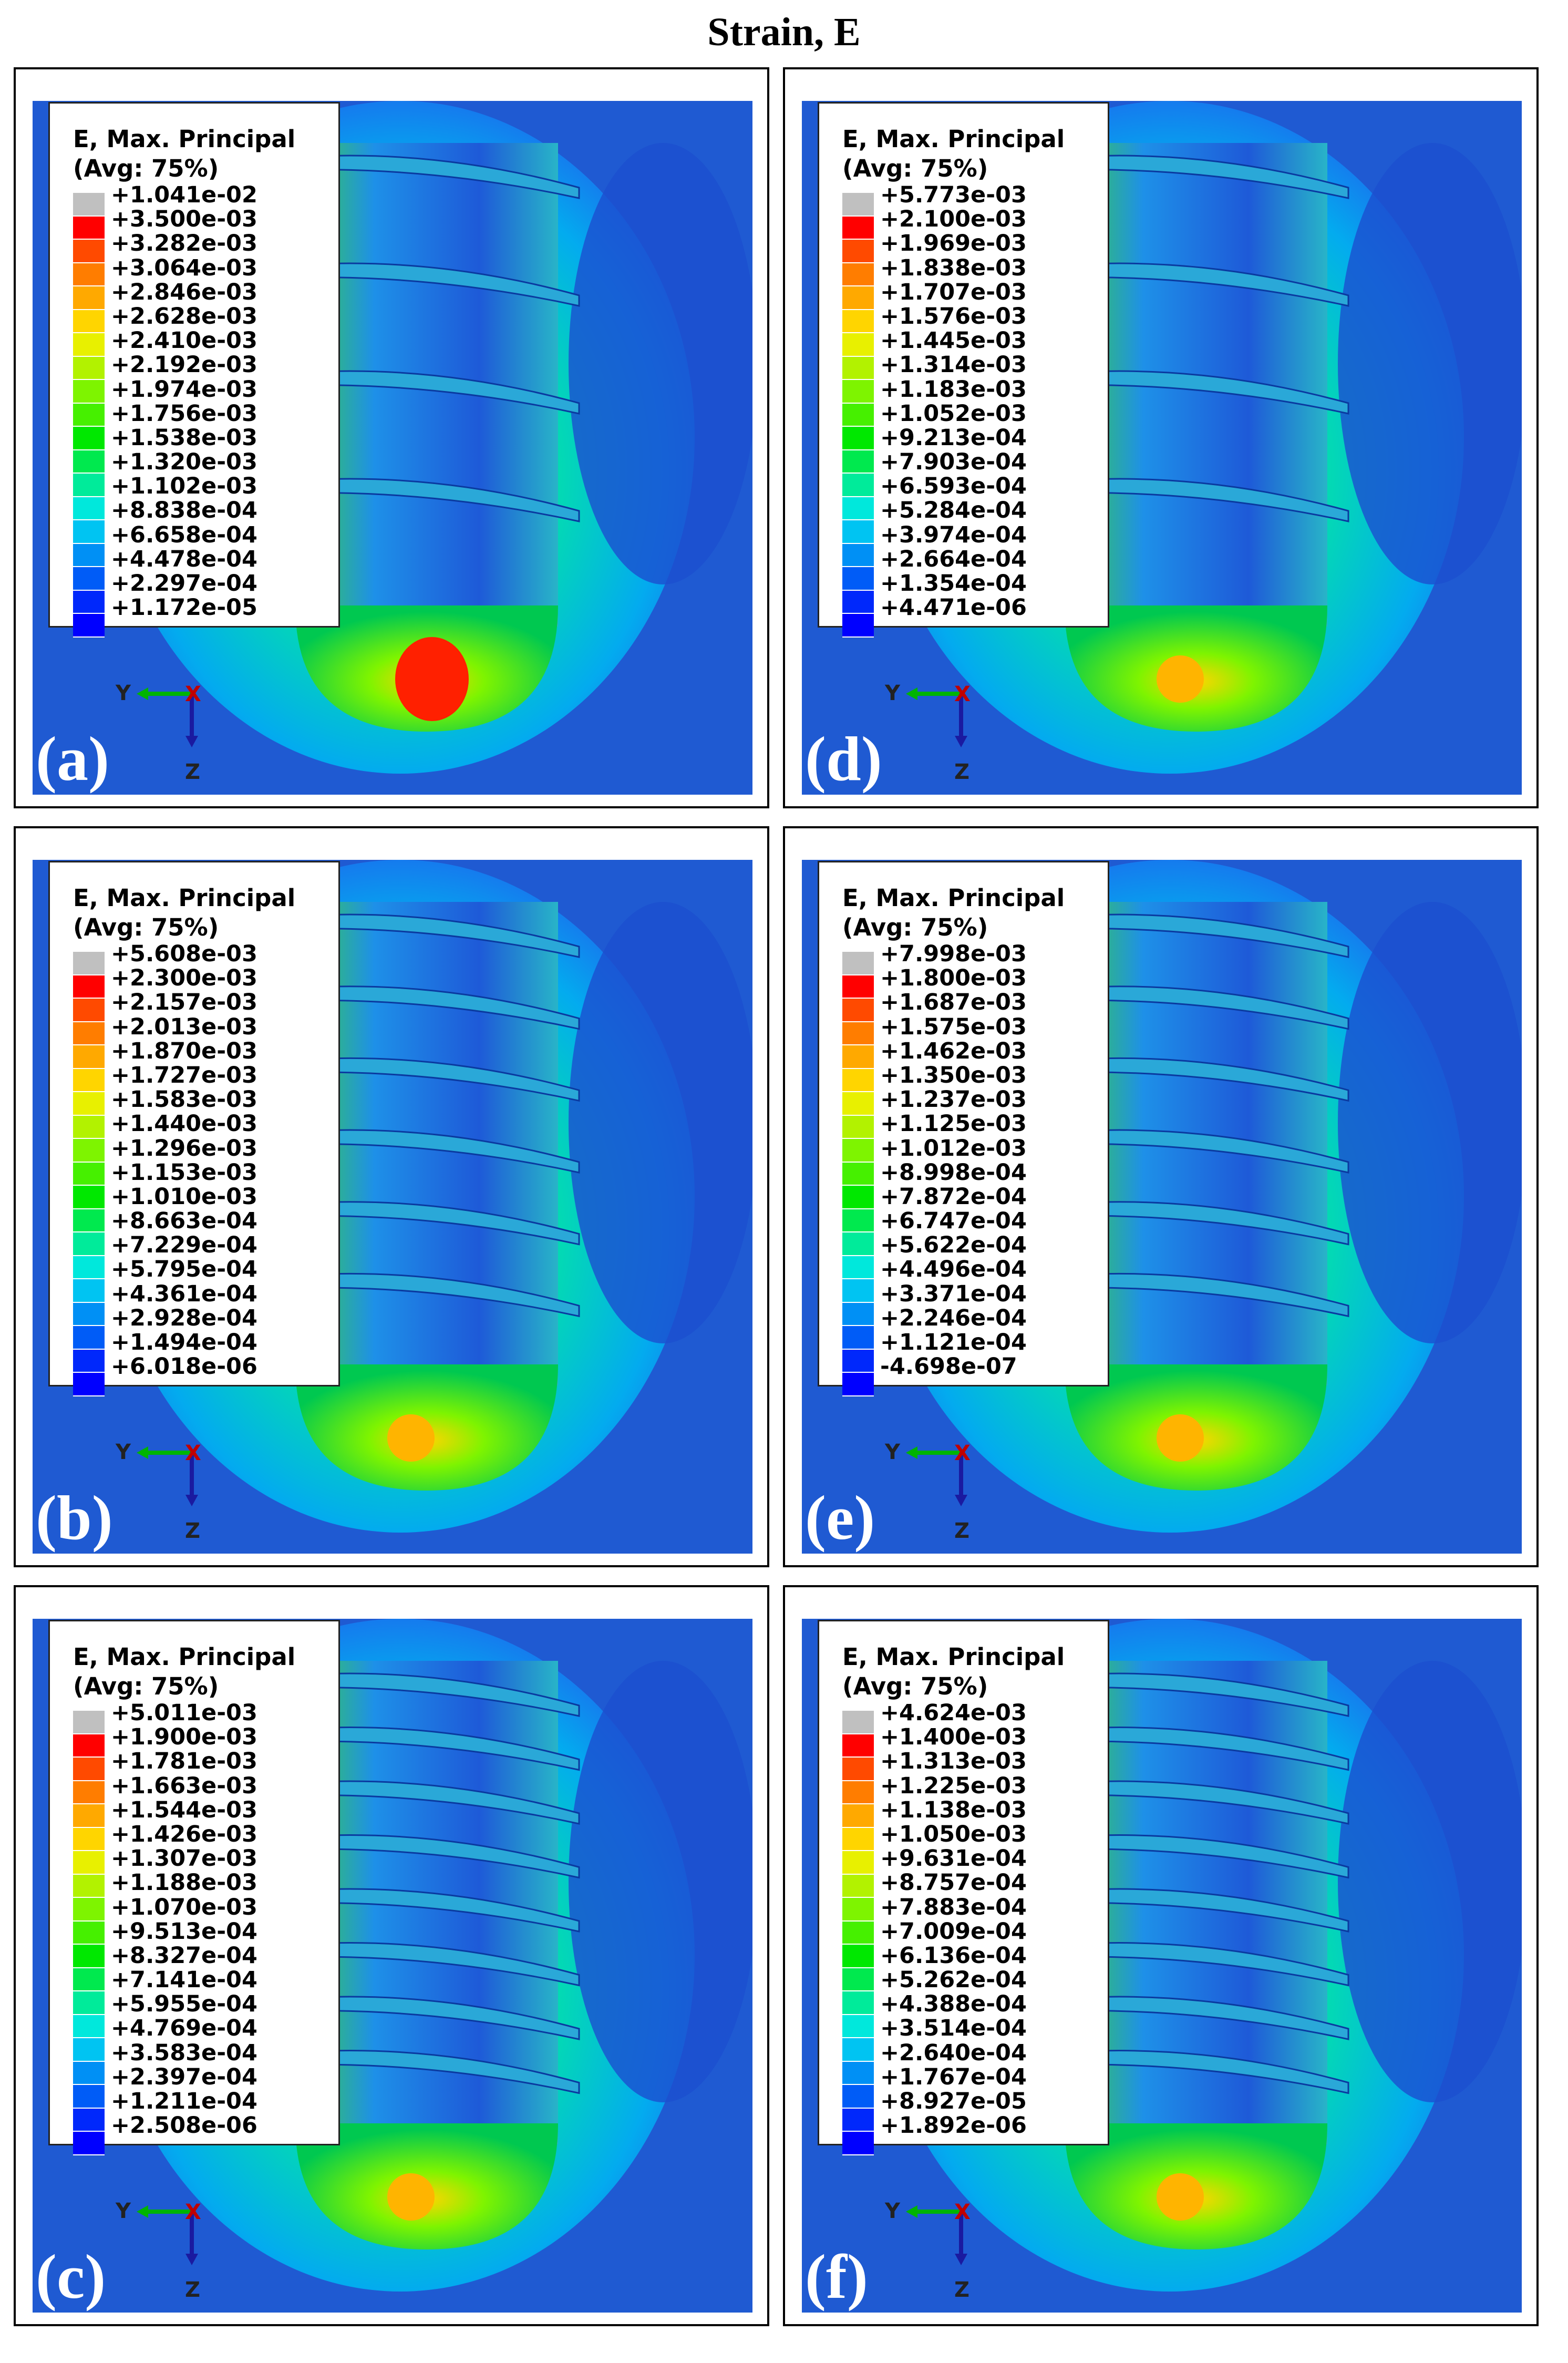  What do you see at coordinates (954, 1657) in the screenshot?
I see `legend-title: E, Max. Principal` at bounding box center [954, 1657].